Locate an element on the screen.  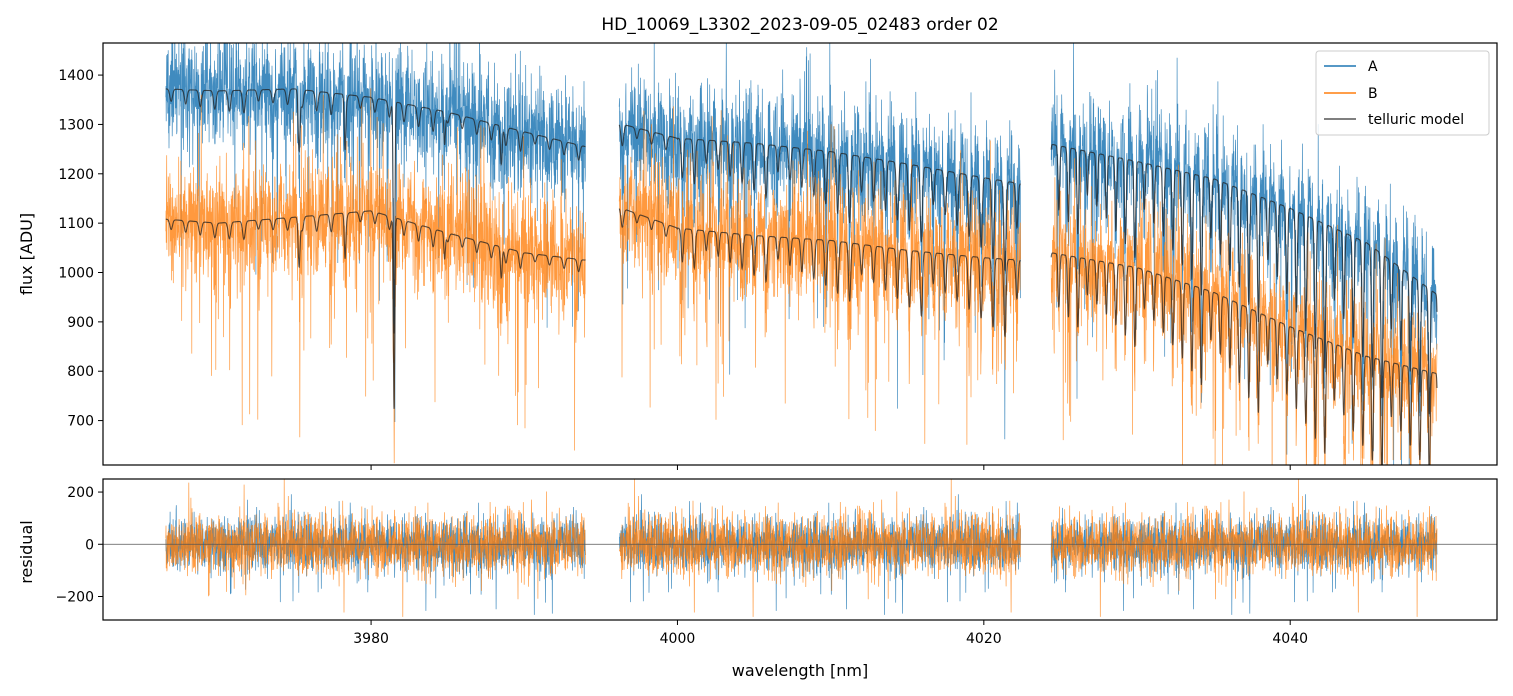
legend-label-b: B is located at coordinates (1373, 94).